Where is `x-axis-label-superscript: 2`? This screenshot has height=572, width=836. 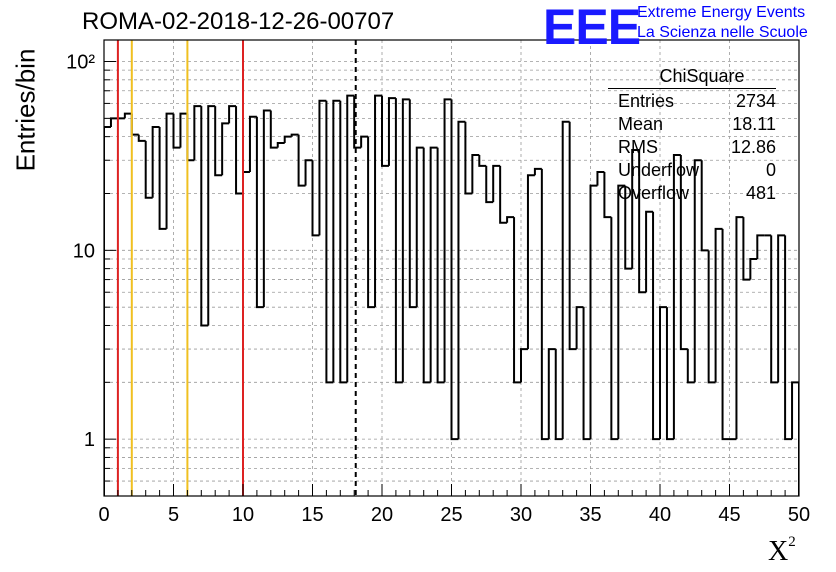 x-axis-label-superscript: 2 is located at coordinates (792, 541).